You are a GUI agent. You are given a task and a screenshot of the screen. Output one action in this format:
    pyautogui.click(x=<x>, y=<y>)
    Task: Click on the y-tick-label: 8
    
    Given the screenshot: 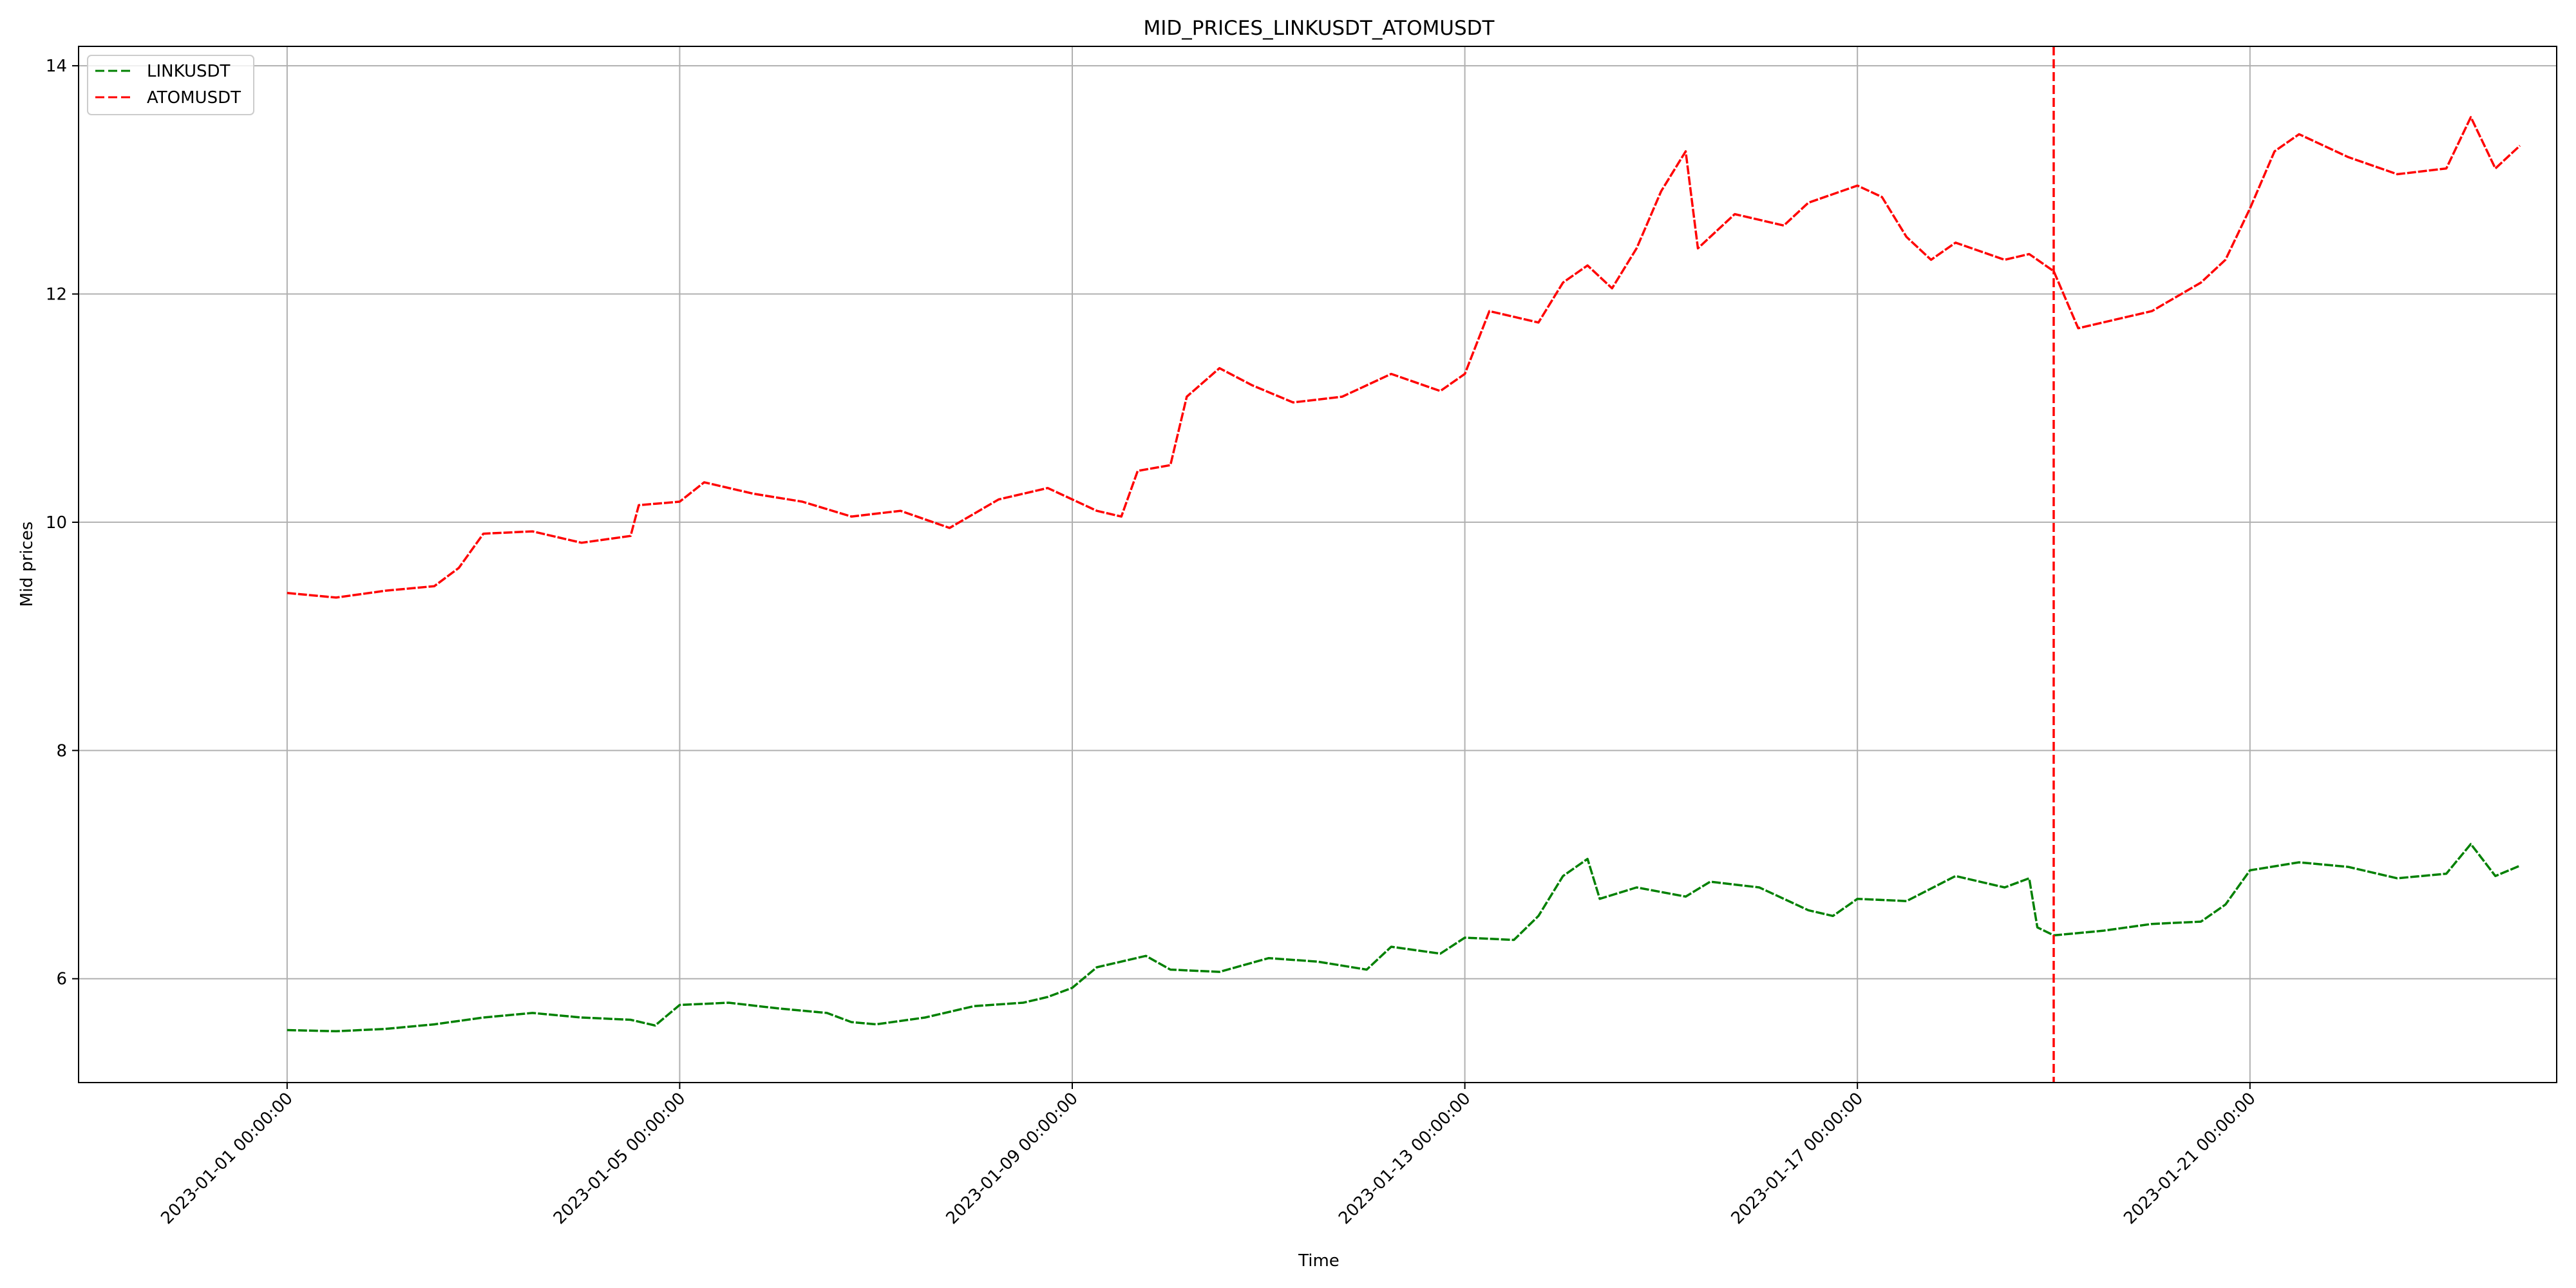 What is the action you would take?
    pyautogui.click(x=62, y=751)
    